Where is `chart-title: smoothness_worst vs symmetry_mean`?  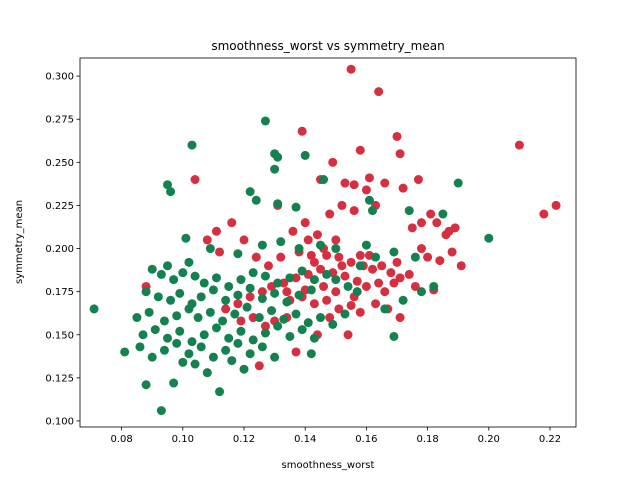 chart-title: smoothness_worst vs symmetry_mean is located at coordinates (327, 46).